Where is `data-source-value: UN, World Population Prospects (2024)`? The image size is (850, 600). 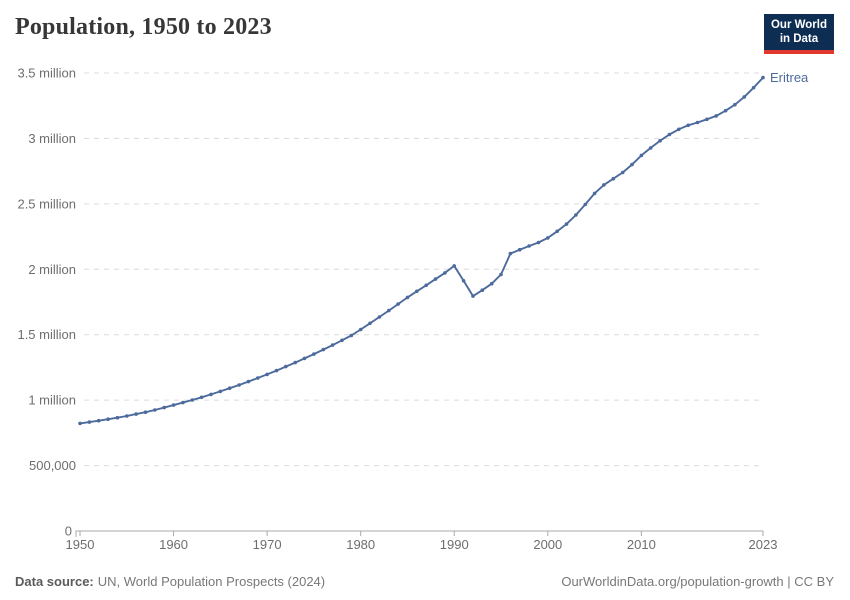
data-source-value: UN, World Population Prospects (2024) is located at coordinates (211, 581).